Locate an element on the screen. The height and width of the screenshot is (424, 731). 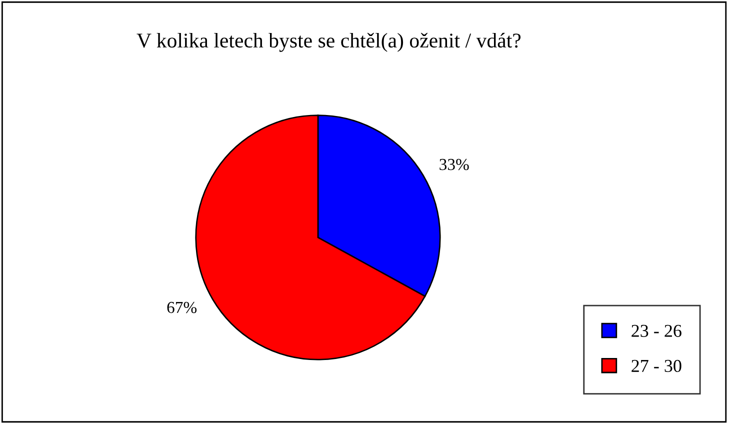
chart-title: V kolika letech byste se chtěl(a) oženit / vdát? is located at coordinates (328, 42).